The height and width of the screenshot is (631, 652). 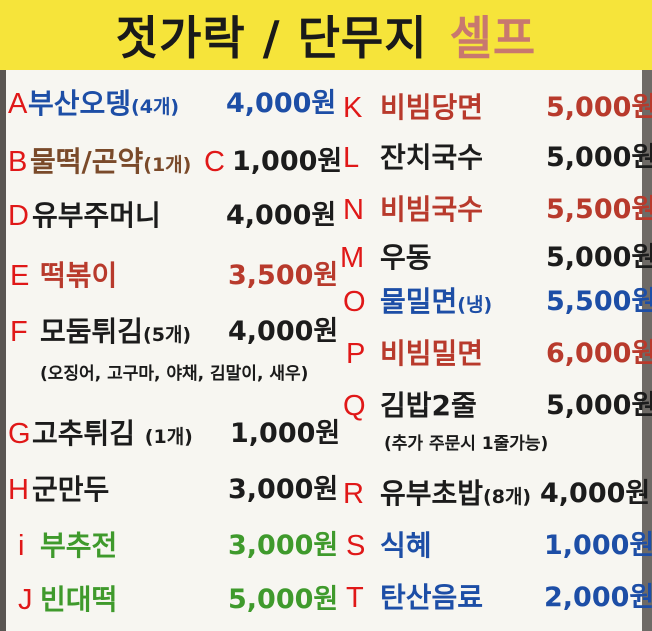 What do you see at coordinates (351, 158) in the screenshot?
I see `item-letter: L` at bounding box center [351, 158].